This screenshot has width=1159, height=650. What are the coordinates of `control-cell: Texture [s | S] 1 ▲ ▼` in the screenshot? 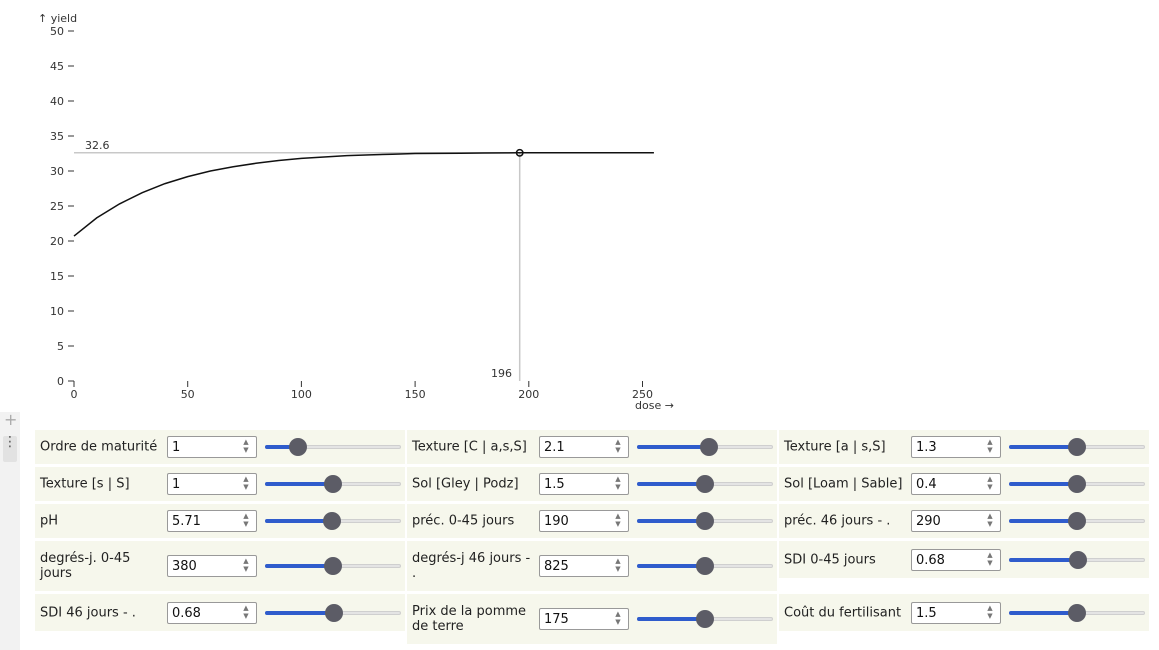 It's located at (220, 484).